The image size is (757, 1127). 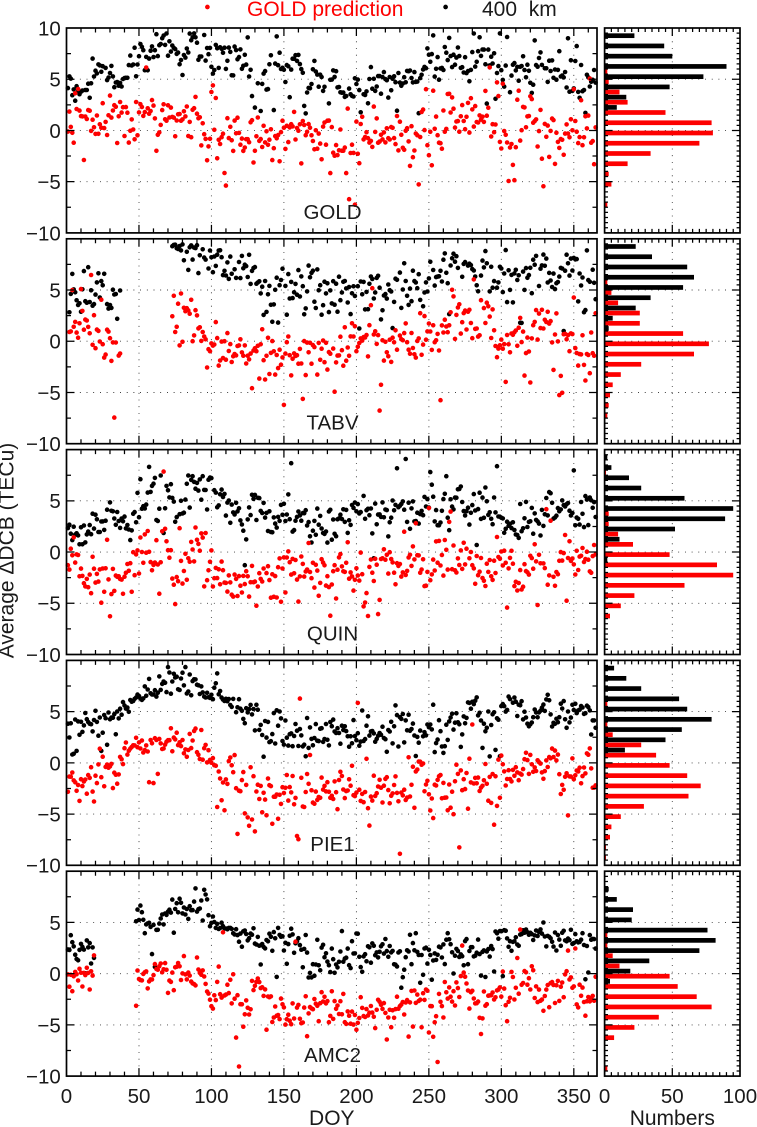 What do you see at coordinates (429, 1096) in the screenshot?
I see `svg-text: 250` at bounding box center [429, 1096].